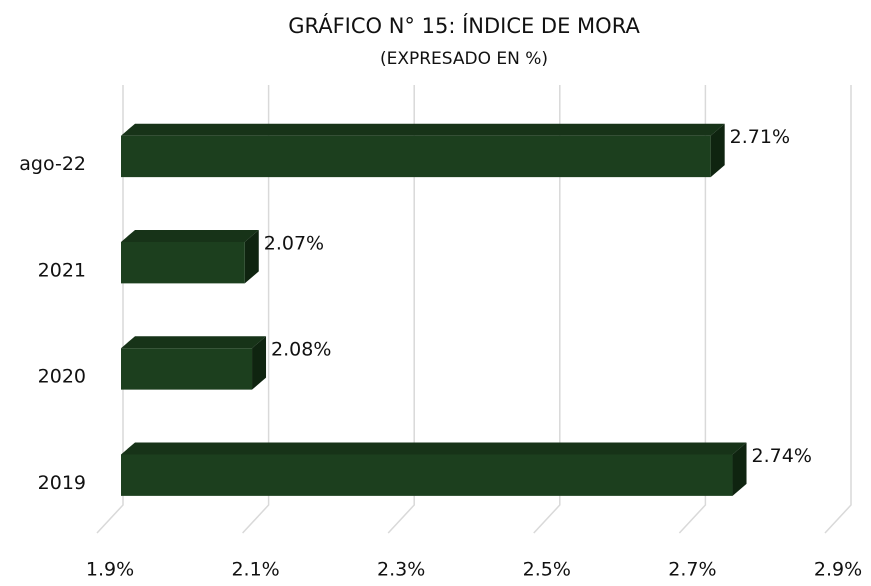 The width and height of the screenshot is (871, 586). What do you see at coordinates (62, 270) in the screenshot?
I see `y-tick-label: 2021` at bounding box center [62, 270].